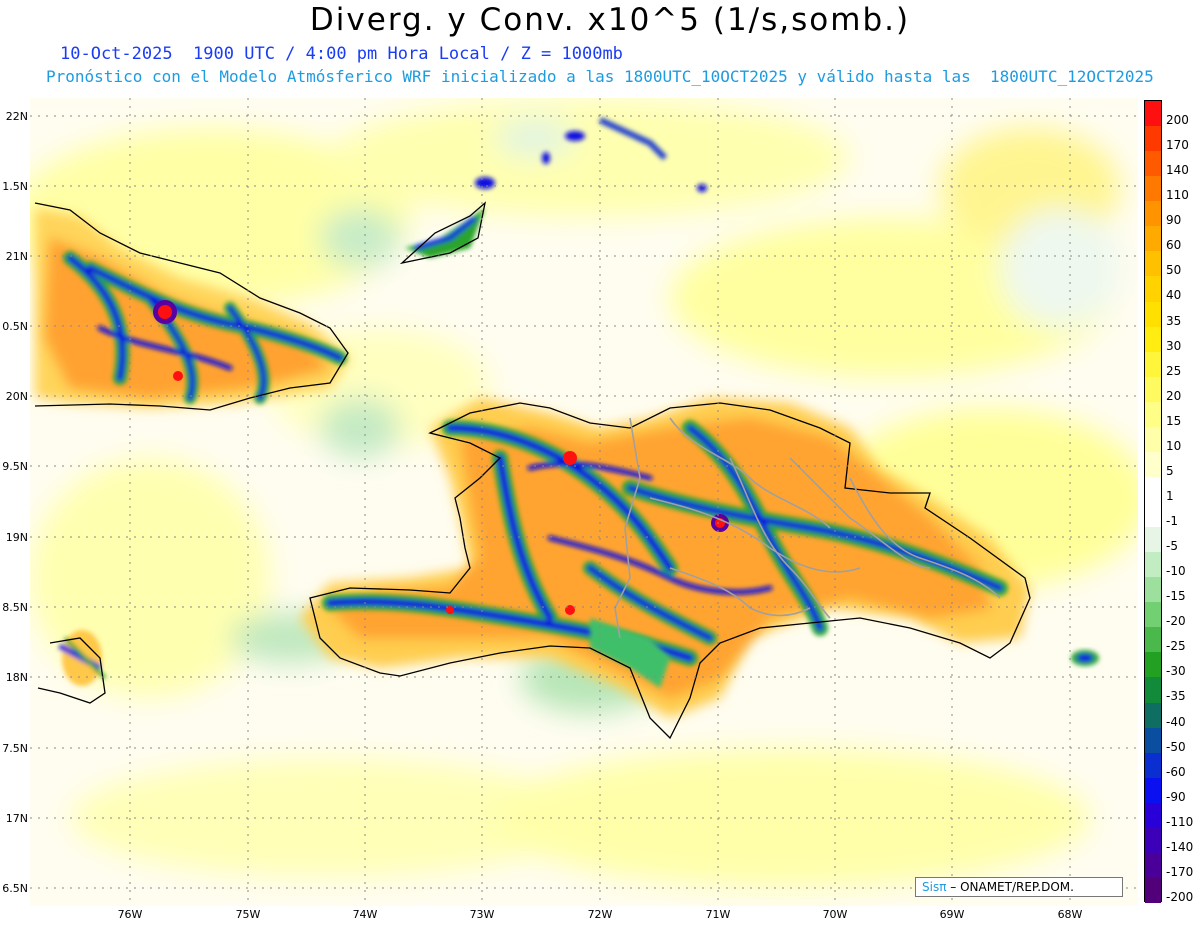 Image resolution: width=1200 pixels, height=927 pixels. Describe the element at coordinates (16, 256) in the screenshot. I see `lat-label: 21N` at that location.